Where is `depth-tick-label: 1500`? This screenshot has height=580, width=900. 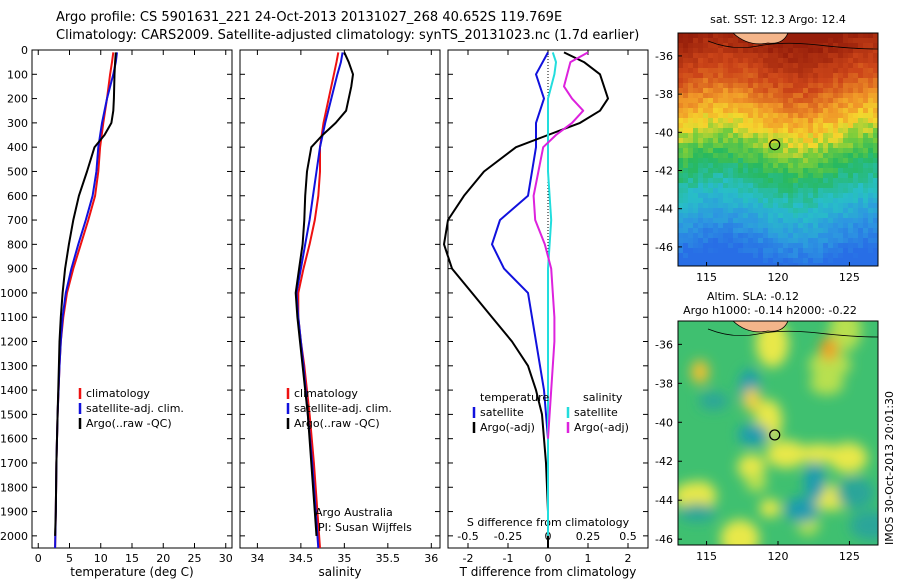 depth-tick-label: 1500 is located at coordinates (14, 414).